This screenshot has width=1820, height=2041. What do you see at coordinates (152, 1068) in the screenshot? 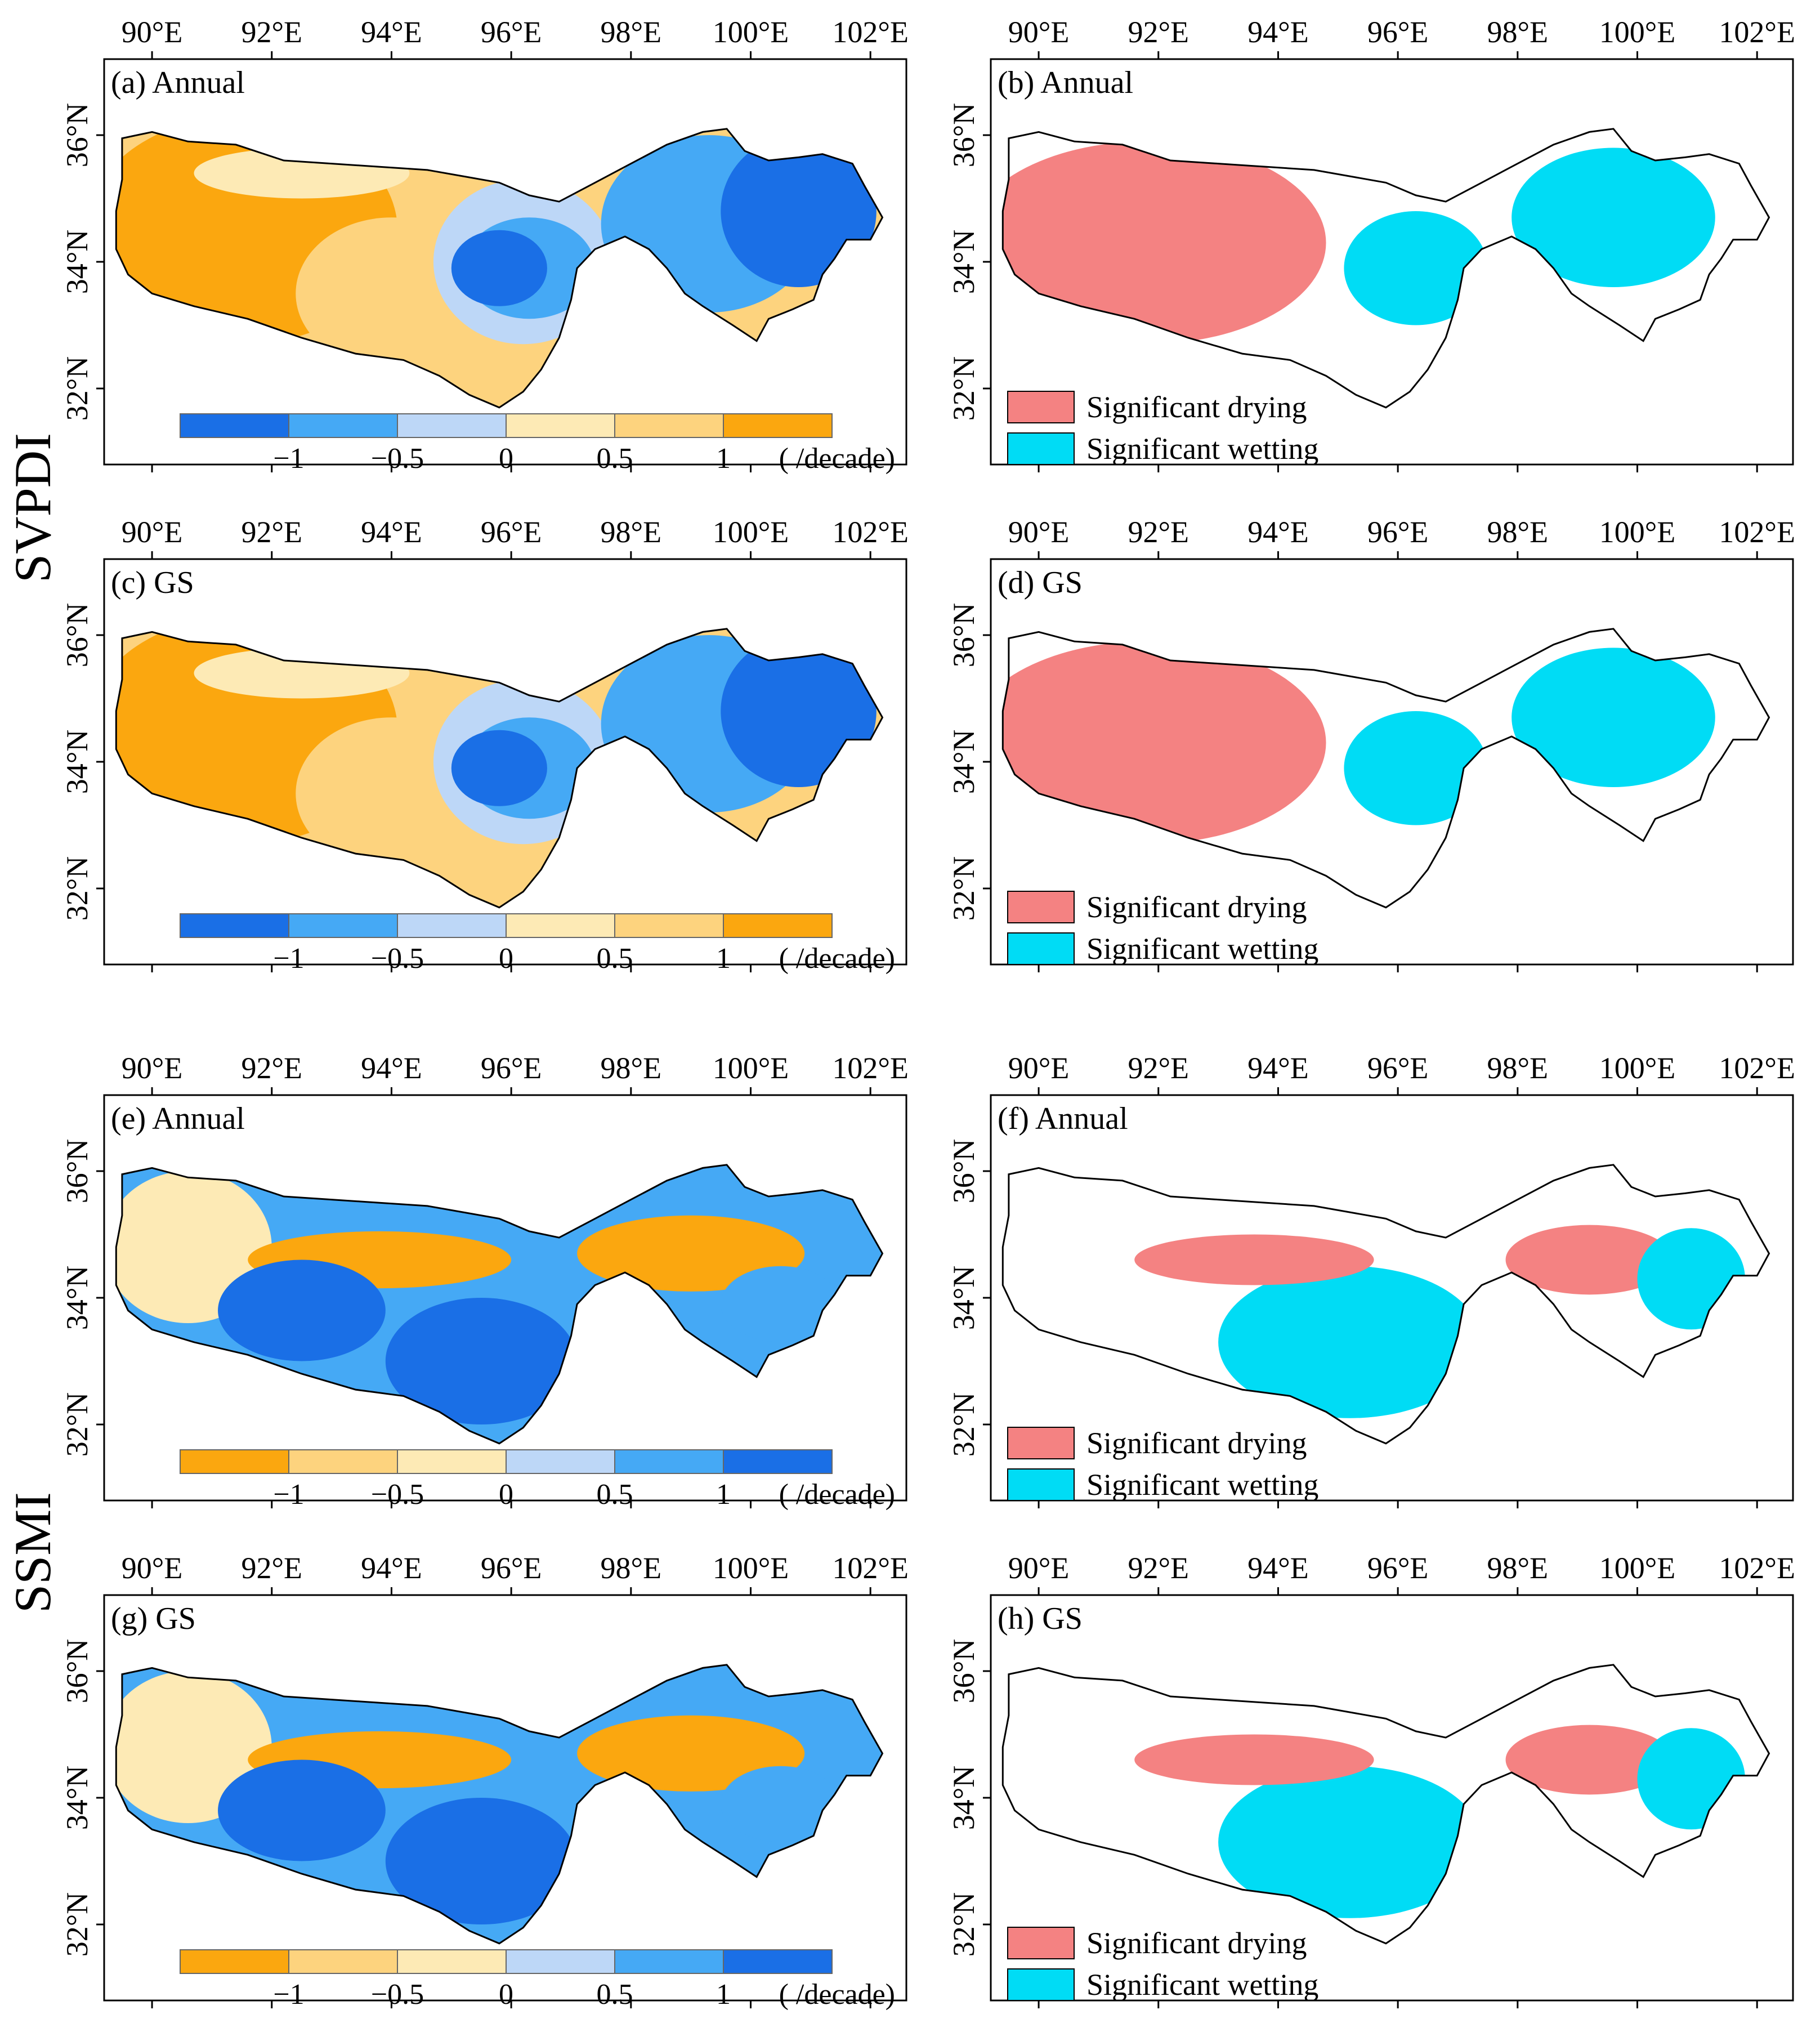
I see `lon-tick-label-e-0: 90°E` at bounding box center [152, 1068].